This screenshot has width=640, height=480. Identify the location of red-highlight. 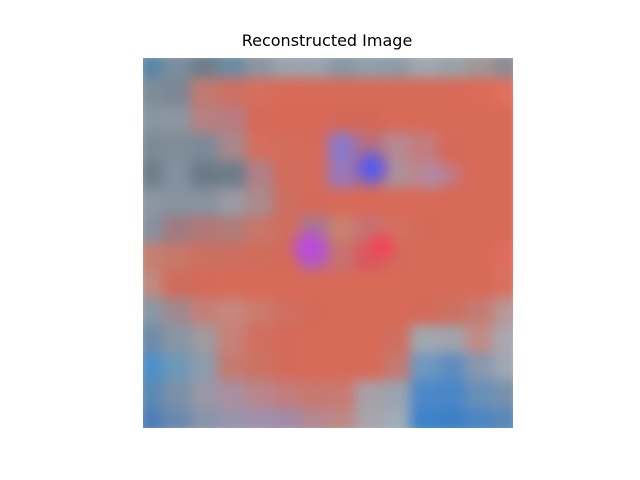
(382, 247).